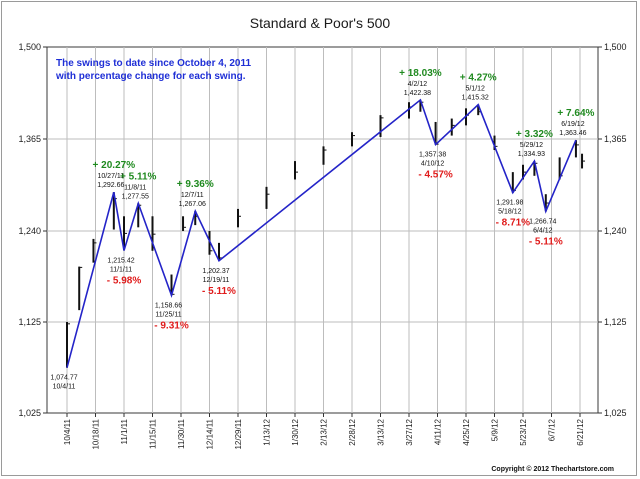 Image resolution: width=640 pixels, height=479 pixels. Describe the element at coordinates (135, 187) in the screenshot. I see `swing-point-label: 11/8/11` at that location.